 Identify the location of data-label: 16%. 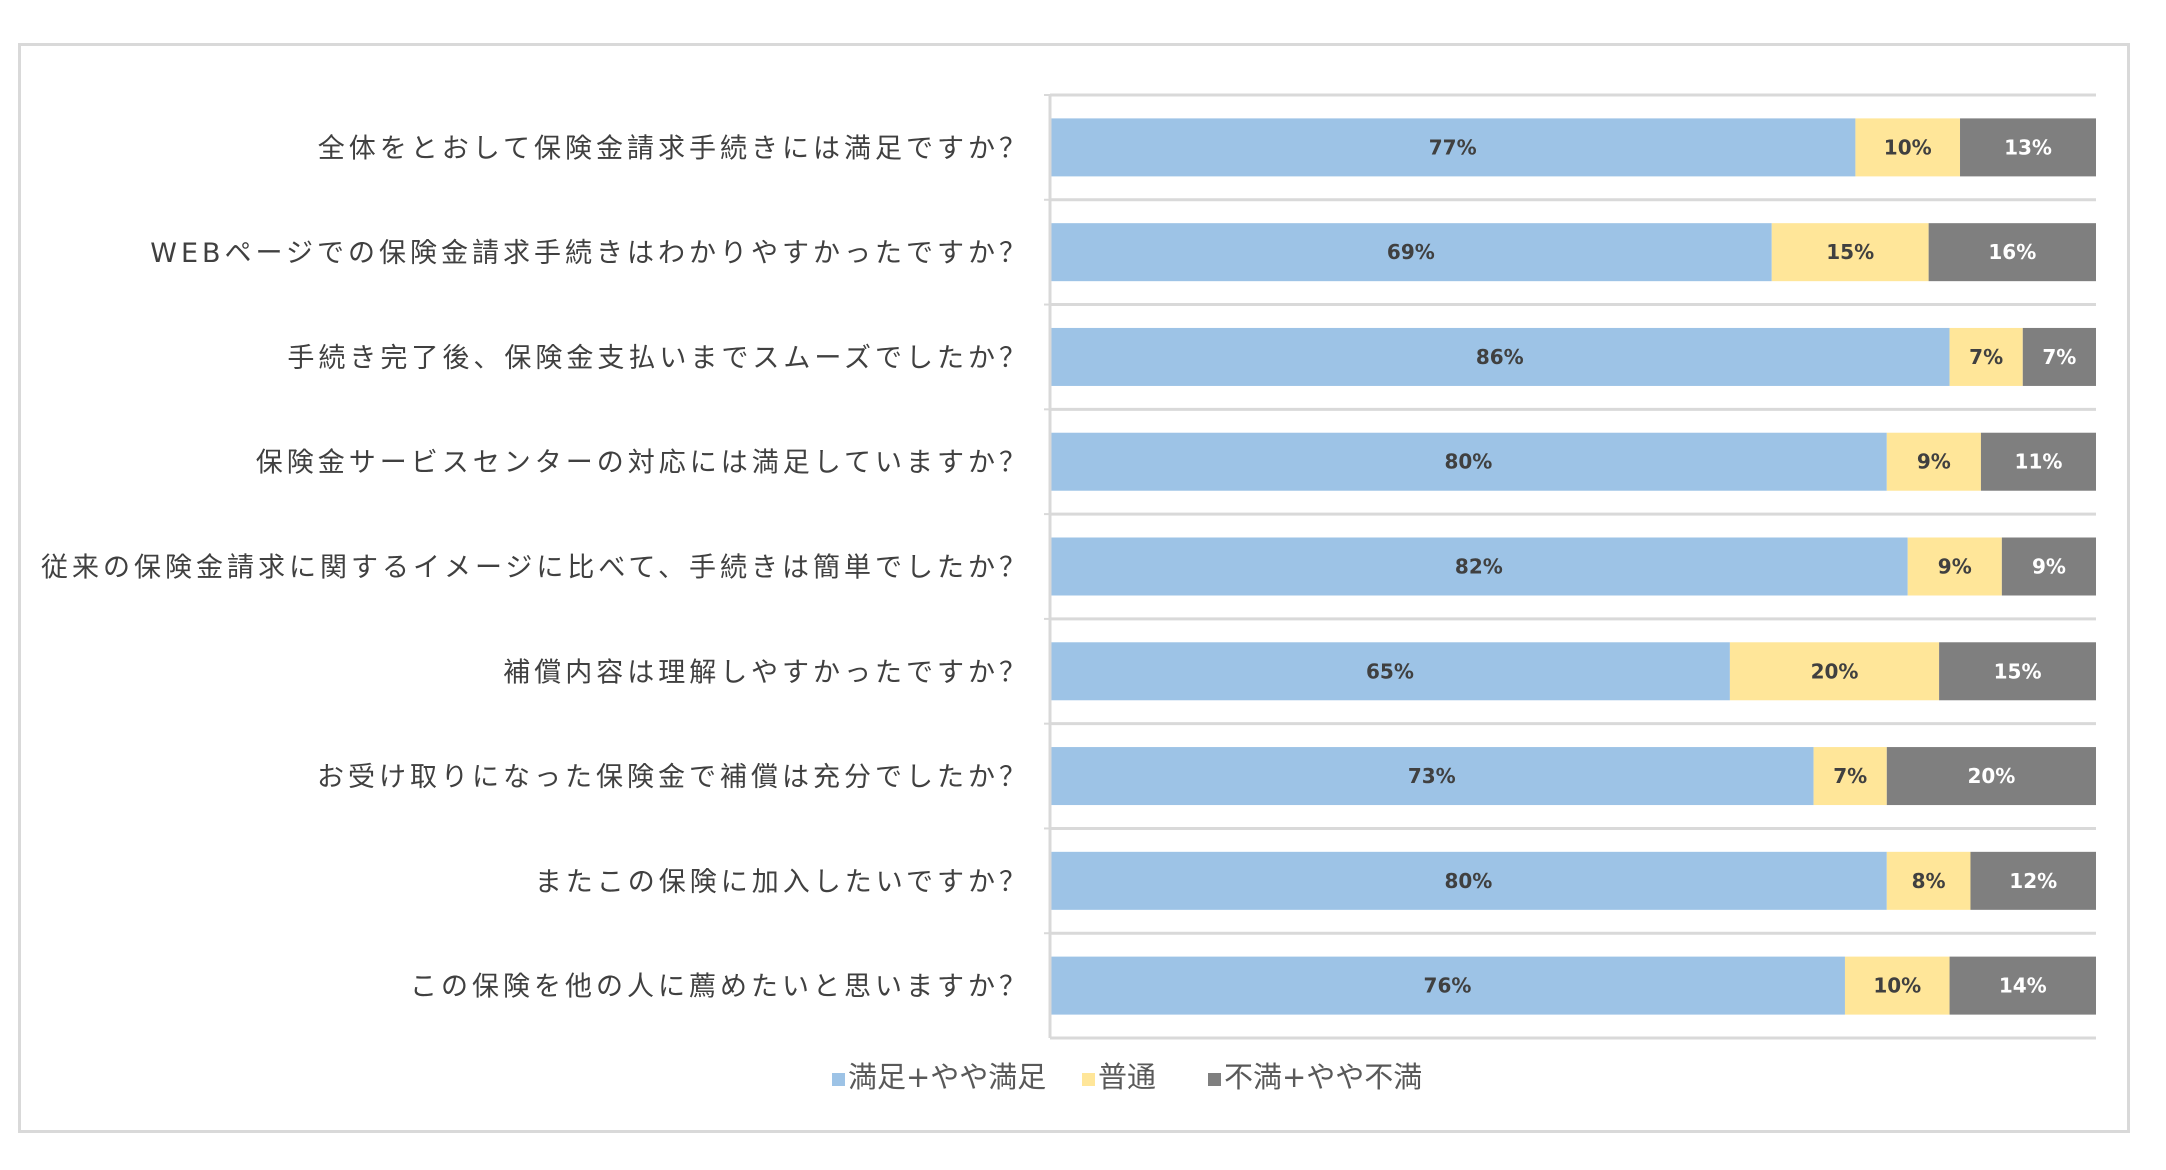
(2012, 252).